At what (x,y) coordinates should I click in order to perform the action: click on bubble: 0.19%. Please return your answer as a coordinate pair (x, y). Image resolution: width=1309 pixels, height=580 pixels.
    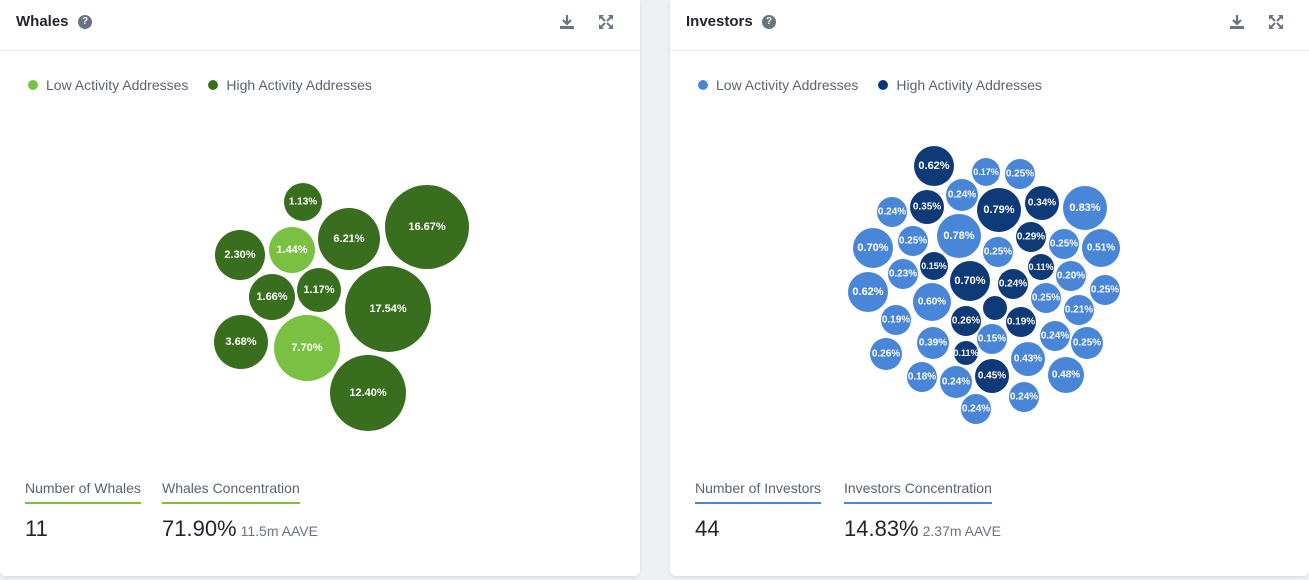
    Looking at the image, I should click on (1021, 322).